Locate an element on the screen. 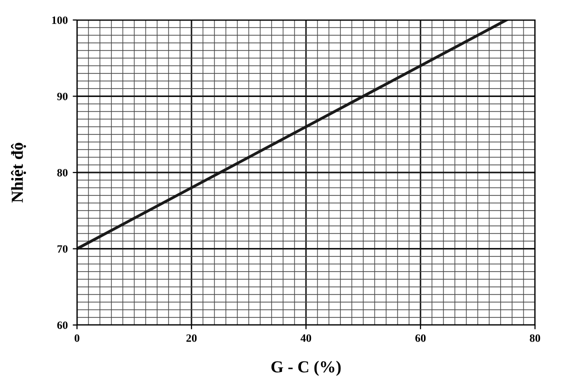 This screenshot has height=384, width=565. y-tick-label: 100 is located at coordinates (60, 20).